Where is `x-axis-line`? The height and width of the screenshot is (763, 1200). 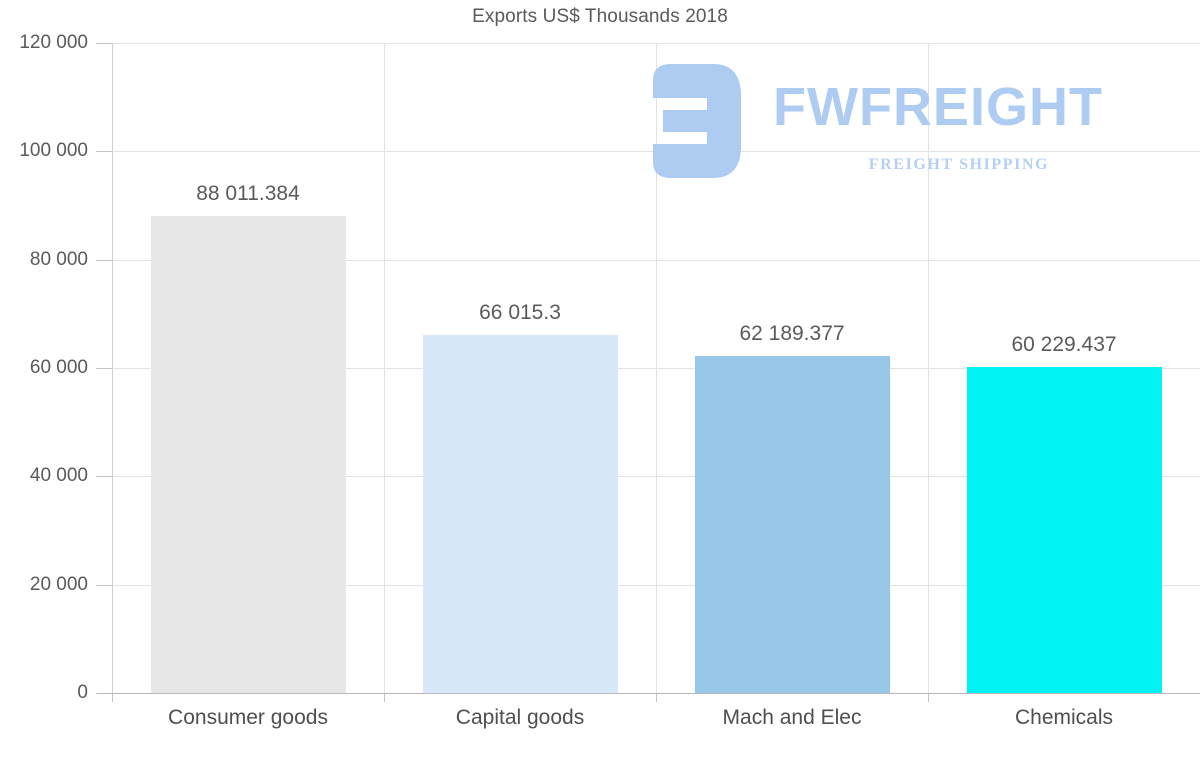 x-axis-line is located at coordinates (651, 693).